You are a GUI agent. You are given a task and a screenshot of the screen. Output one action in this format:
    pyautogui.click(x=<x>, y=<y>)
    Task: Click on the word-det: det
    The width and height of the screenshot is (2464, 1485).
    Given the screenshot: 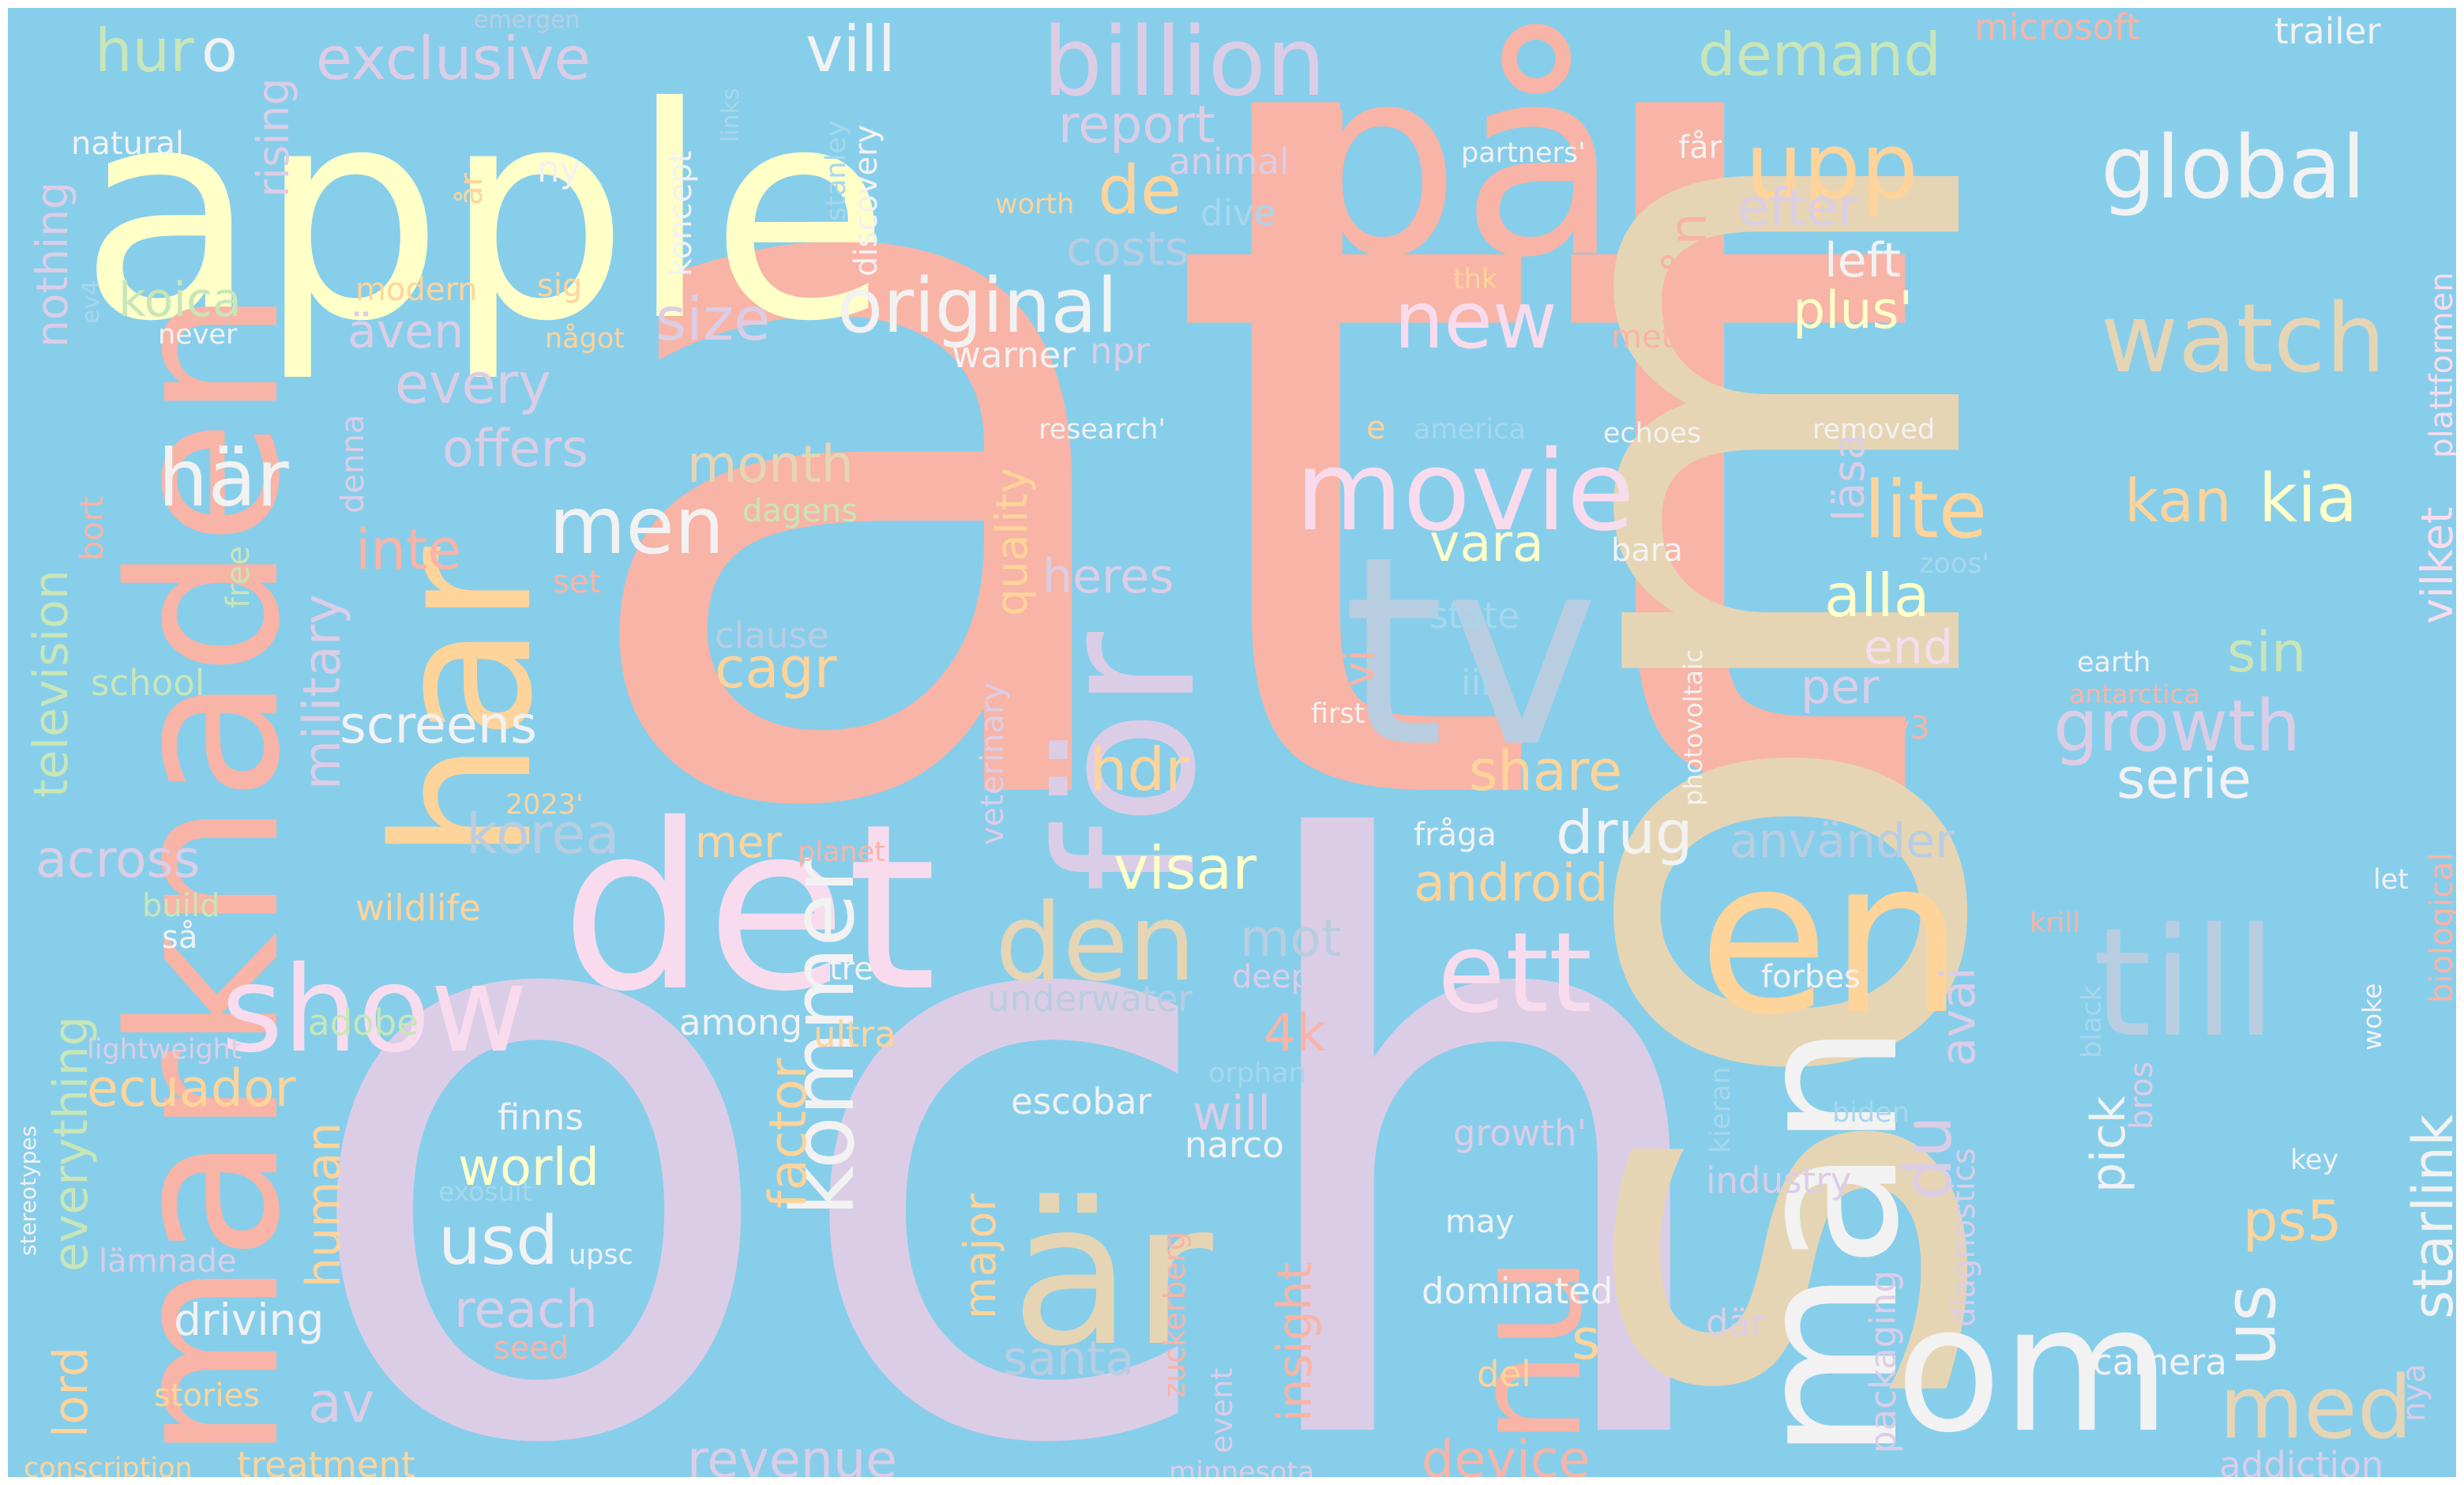 What is the action you would take?
    pyautogui.click(x=749, y=909)
    